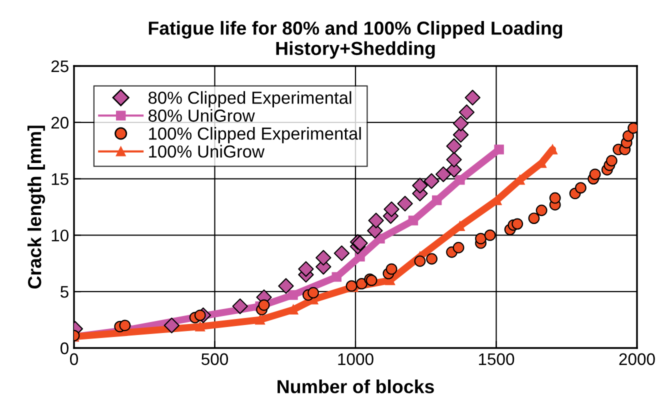  I want to click on legend-label: 100% Clipped Experimental, so click(255, 135).